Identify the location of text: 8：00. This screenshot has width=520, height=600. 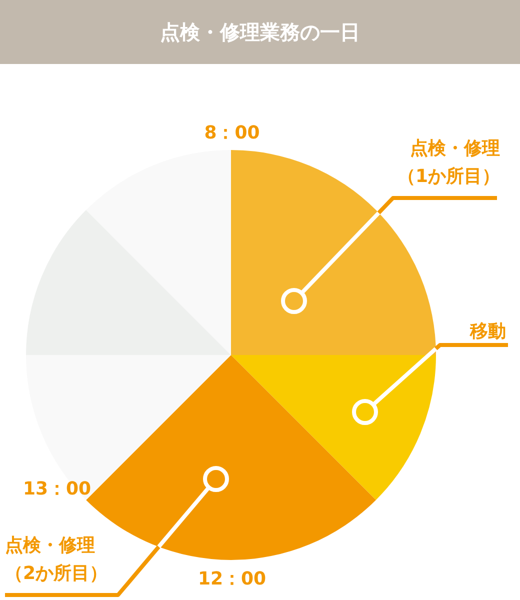
(232, 133).